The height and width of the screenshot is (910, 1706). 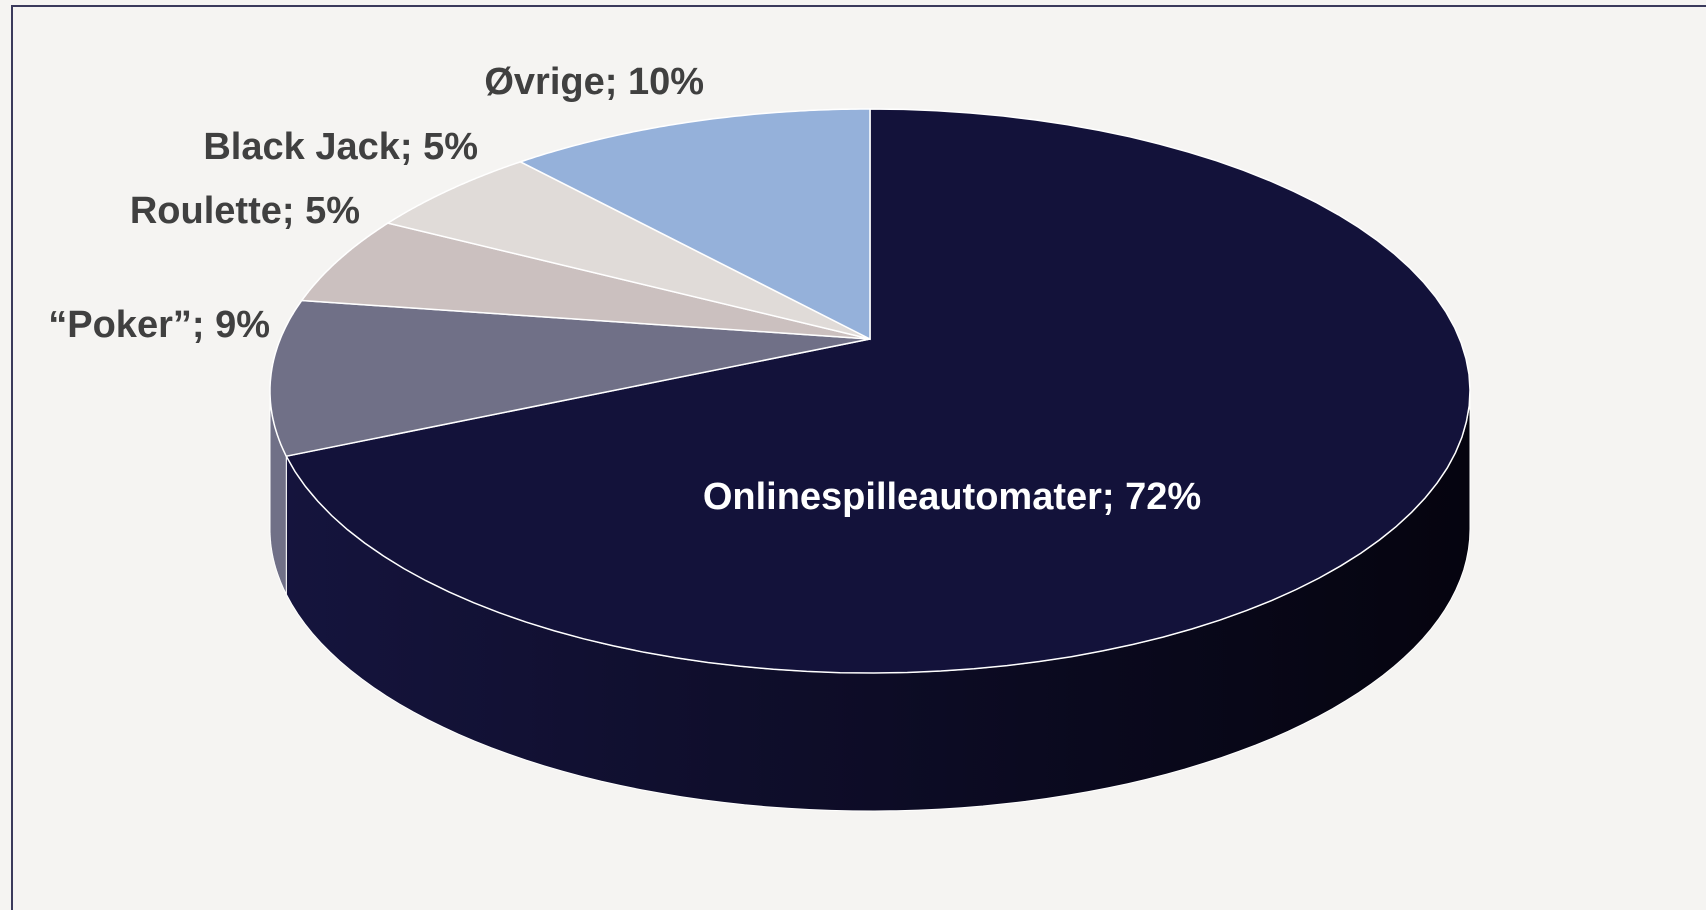 What do you see at coordinates (594, 82) in the screenshot?
I see `data-label: Øvrige; 10%` at bounding box center [594, 82].